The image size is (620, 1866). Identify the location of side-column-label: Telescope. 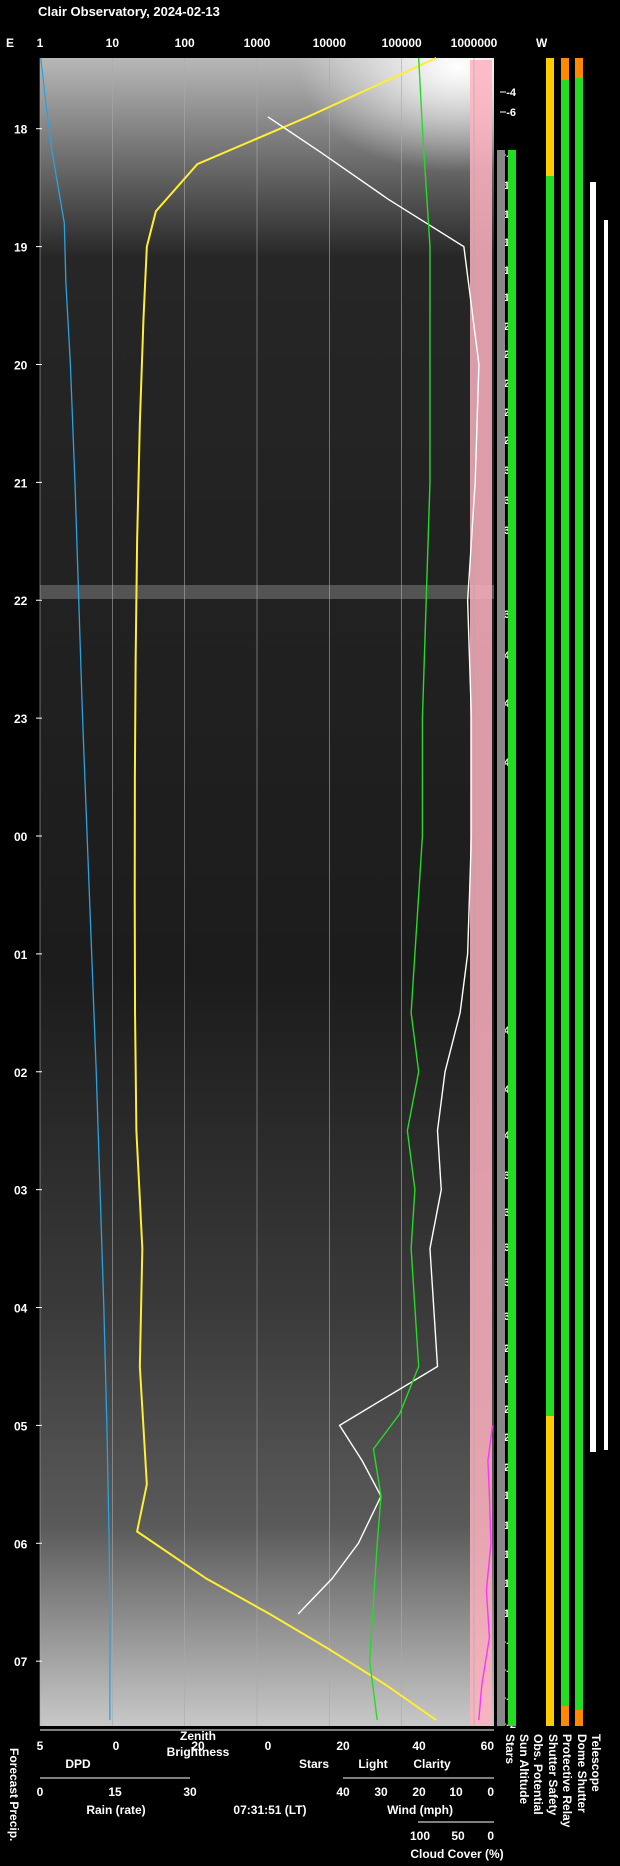
(596, 1763).